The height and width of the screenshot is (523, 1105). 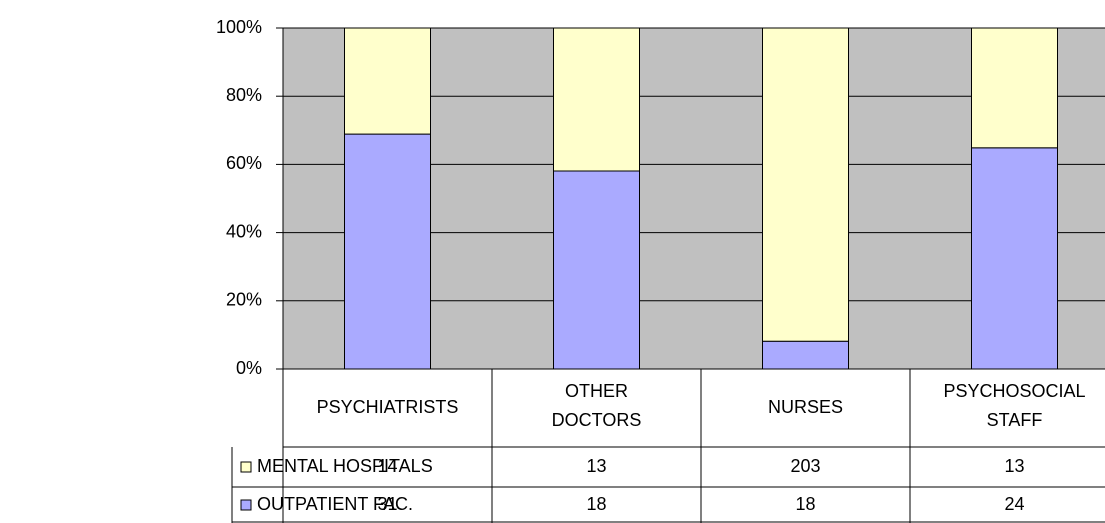 I want to click on x-tick-label: PSYCHIATRISTS, so click(x=388, y=407).